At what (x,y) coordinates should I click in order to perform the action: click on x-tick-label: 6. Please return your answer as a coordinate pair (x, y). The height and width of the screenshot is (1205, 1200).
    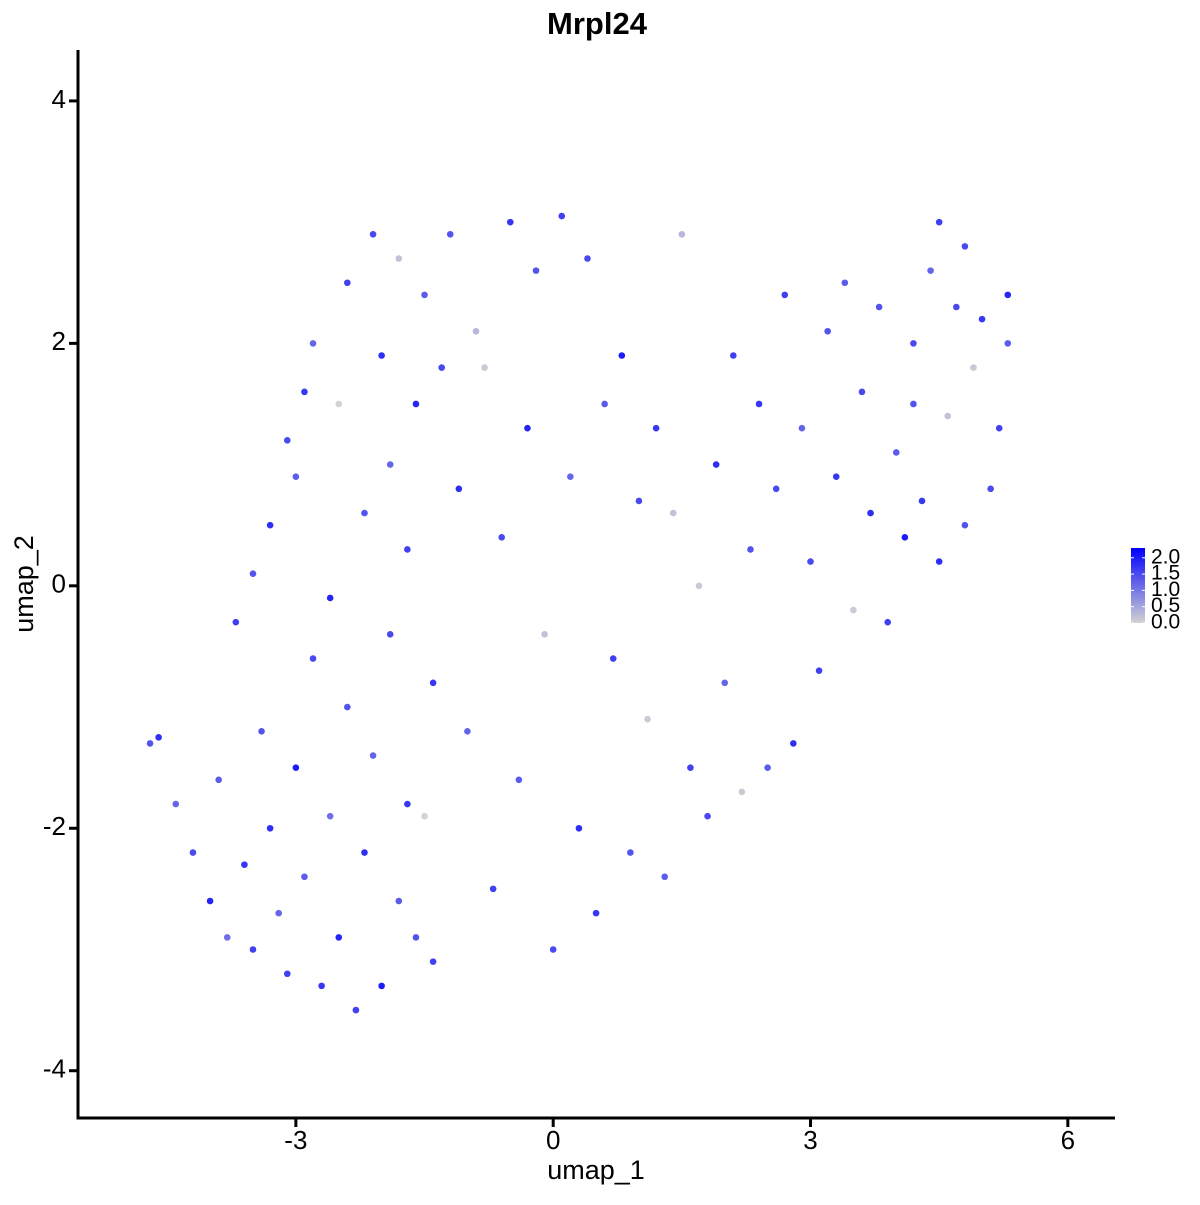
    Looking at the image, I should click on (1068, 1140).